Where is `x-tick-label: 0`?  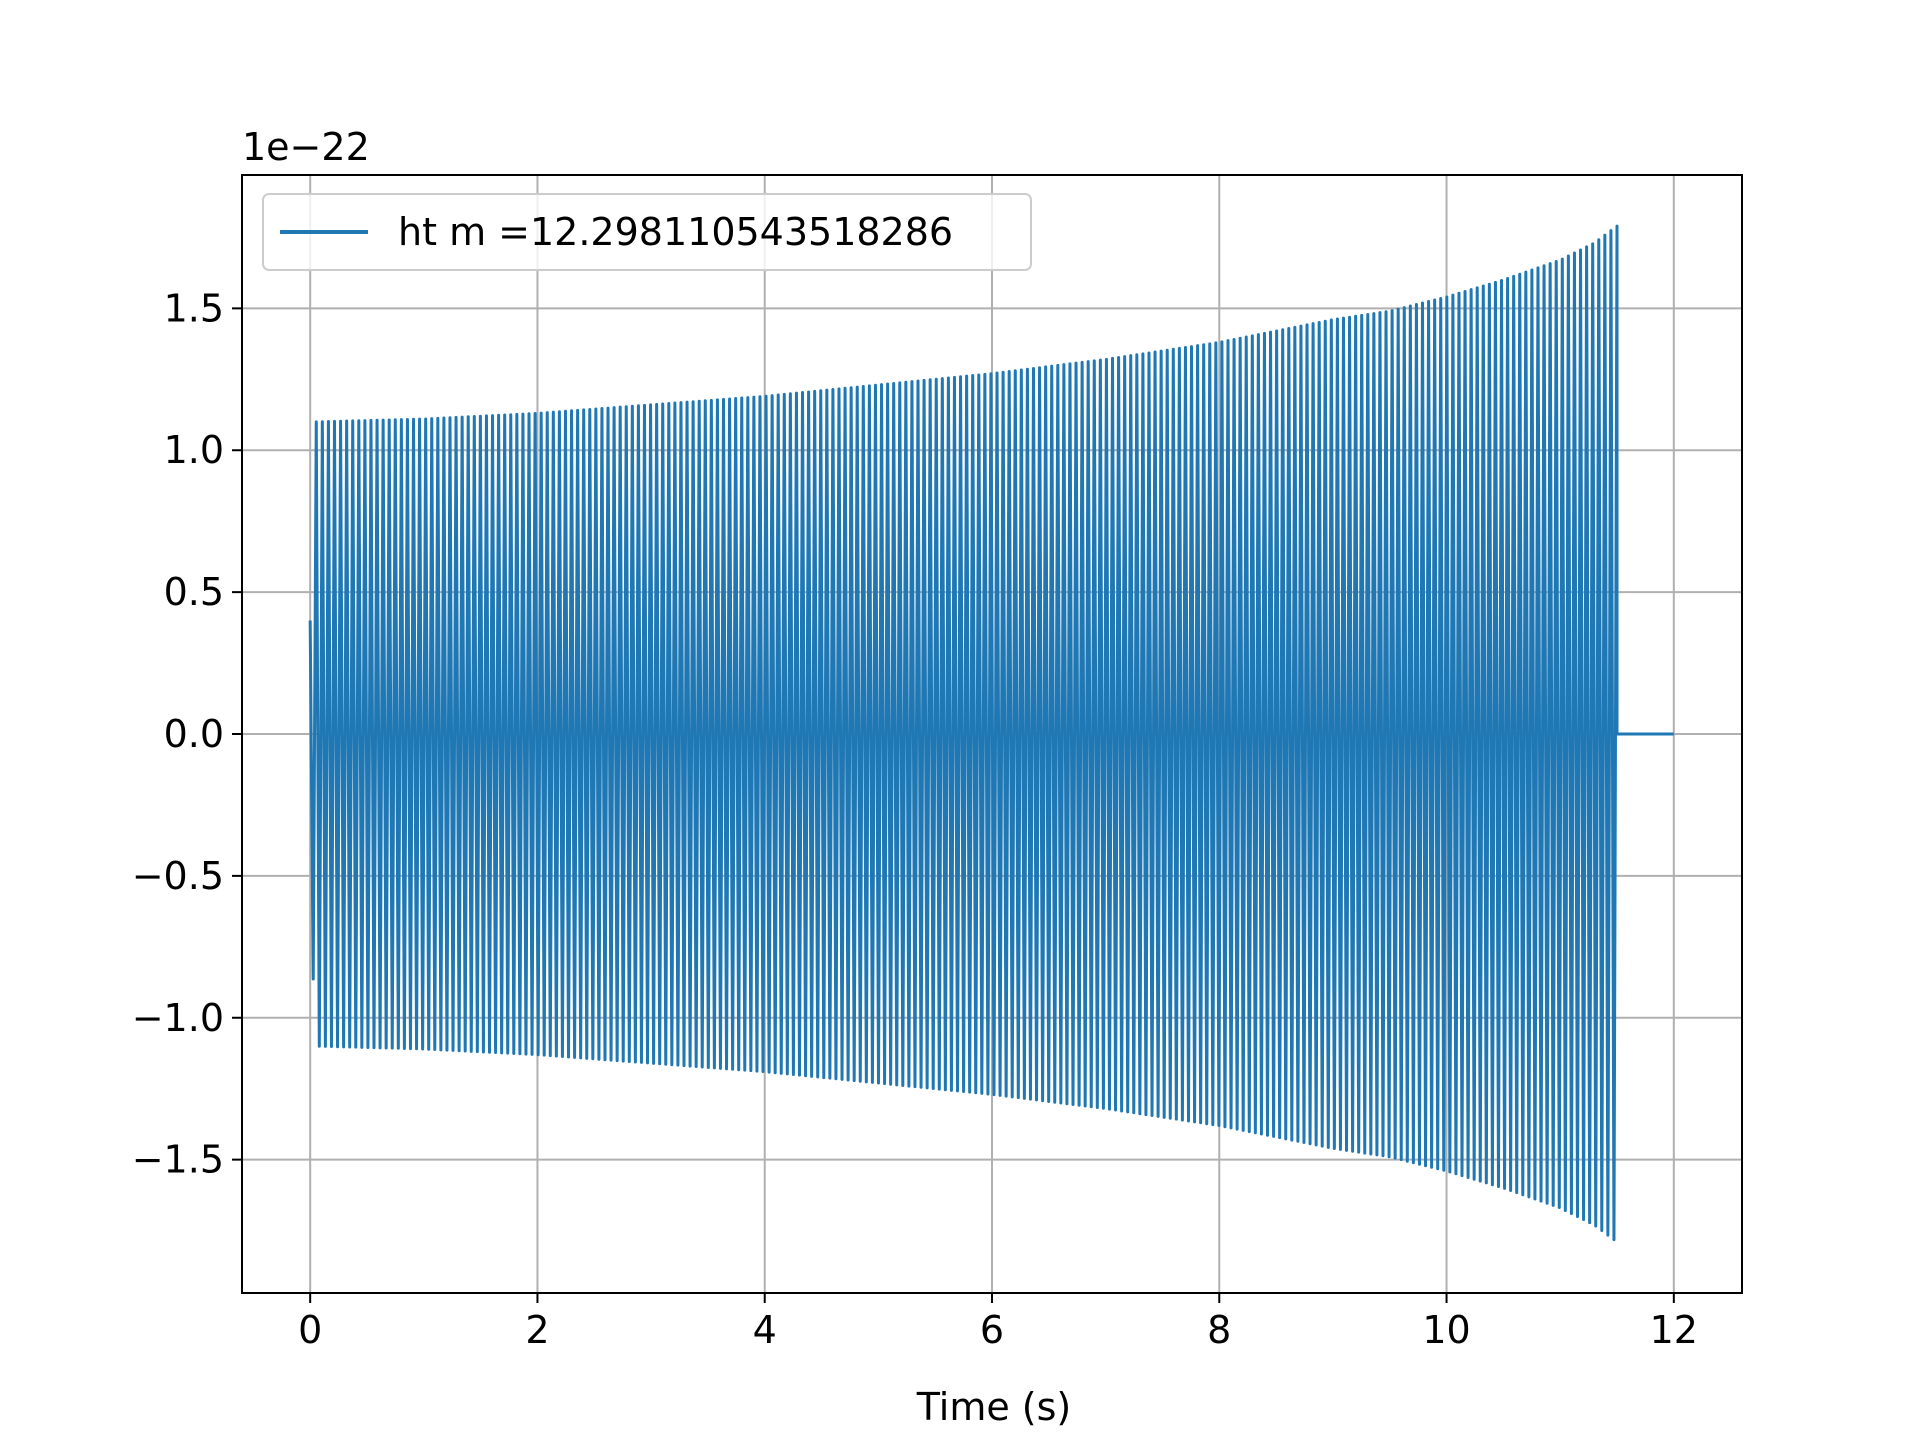 x-tick-label: 0 is located at coordinates (310, 1330).